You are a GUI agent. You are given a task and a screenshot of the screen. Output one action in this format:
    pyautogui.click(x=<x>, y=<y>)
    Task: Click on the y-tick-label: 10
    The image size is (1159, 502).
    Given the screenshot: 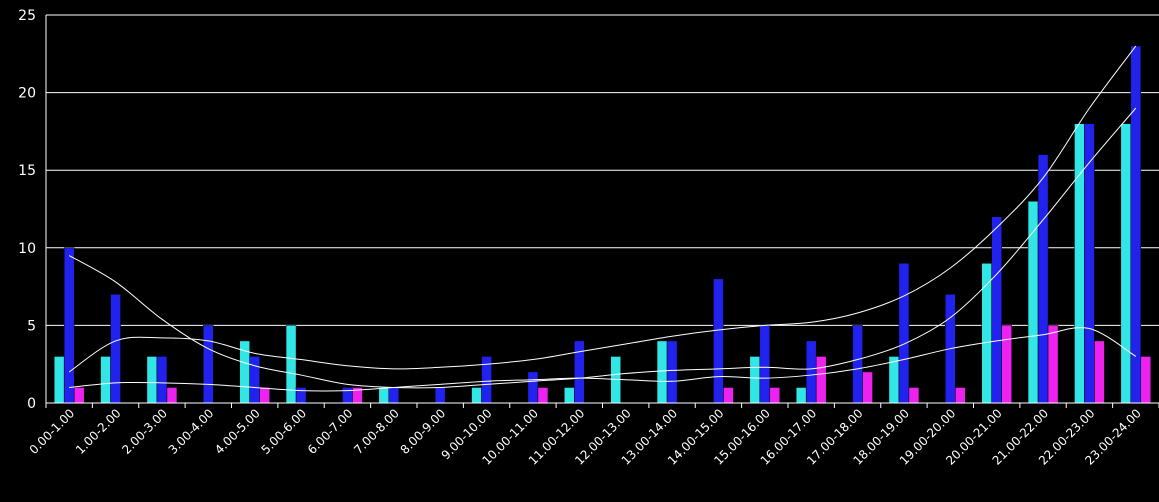 What is the action you would take?
    pyautogui.click(x=27, y=249)
    